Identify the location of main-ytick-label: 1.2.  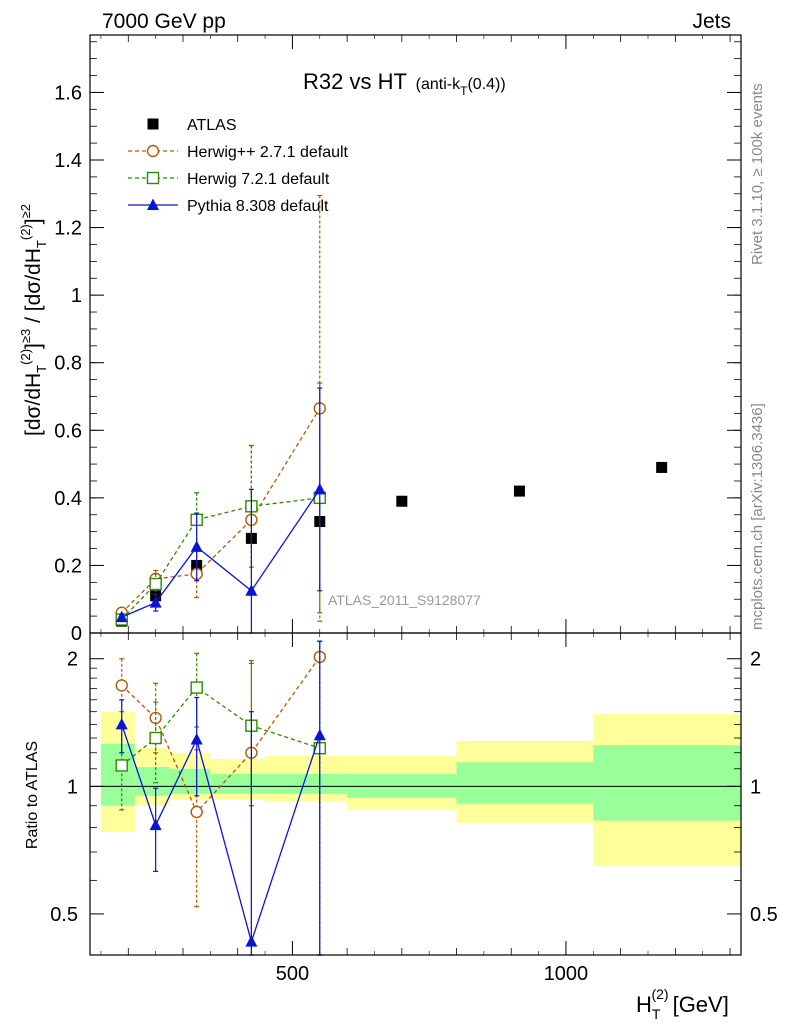
(68, 229).